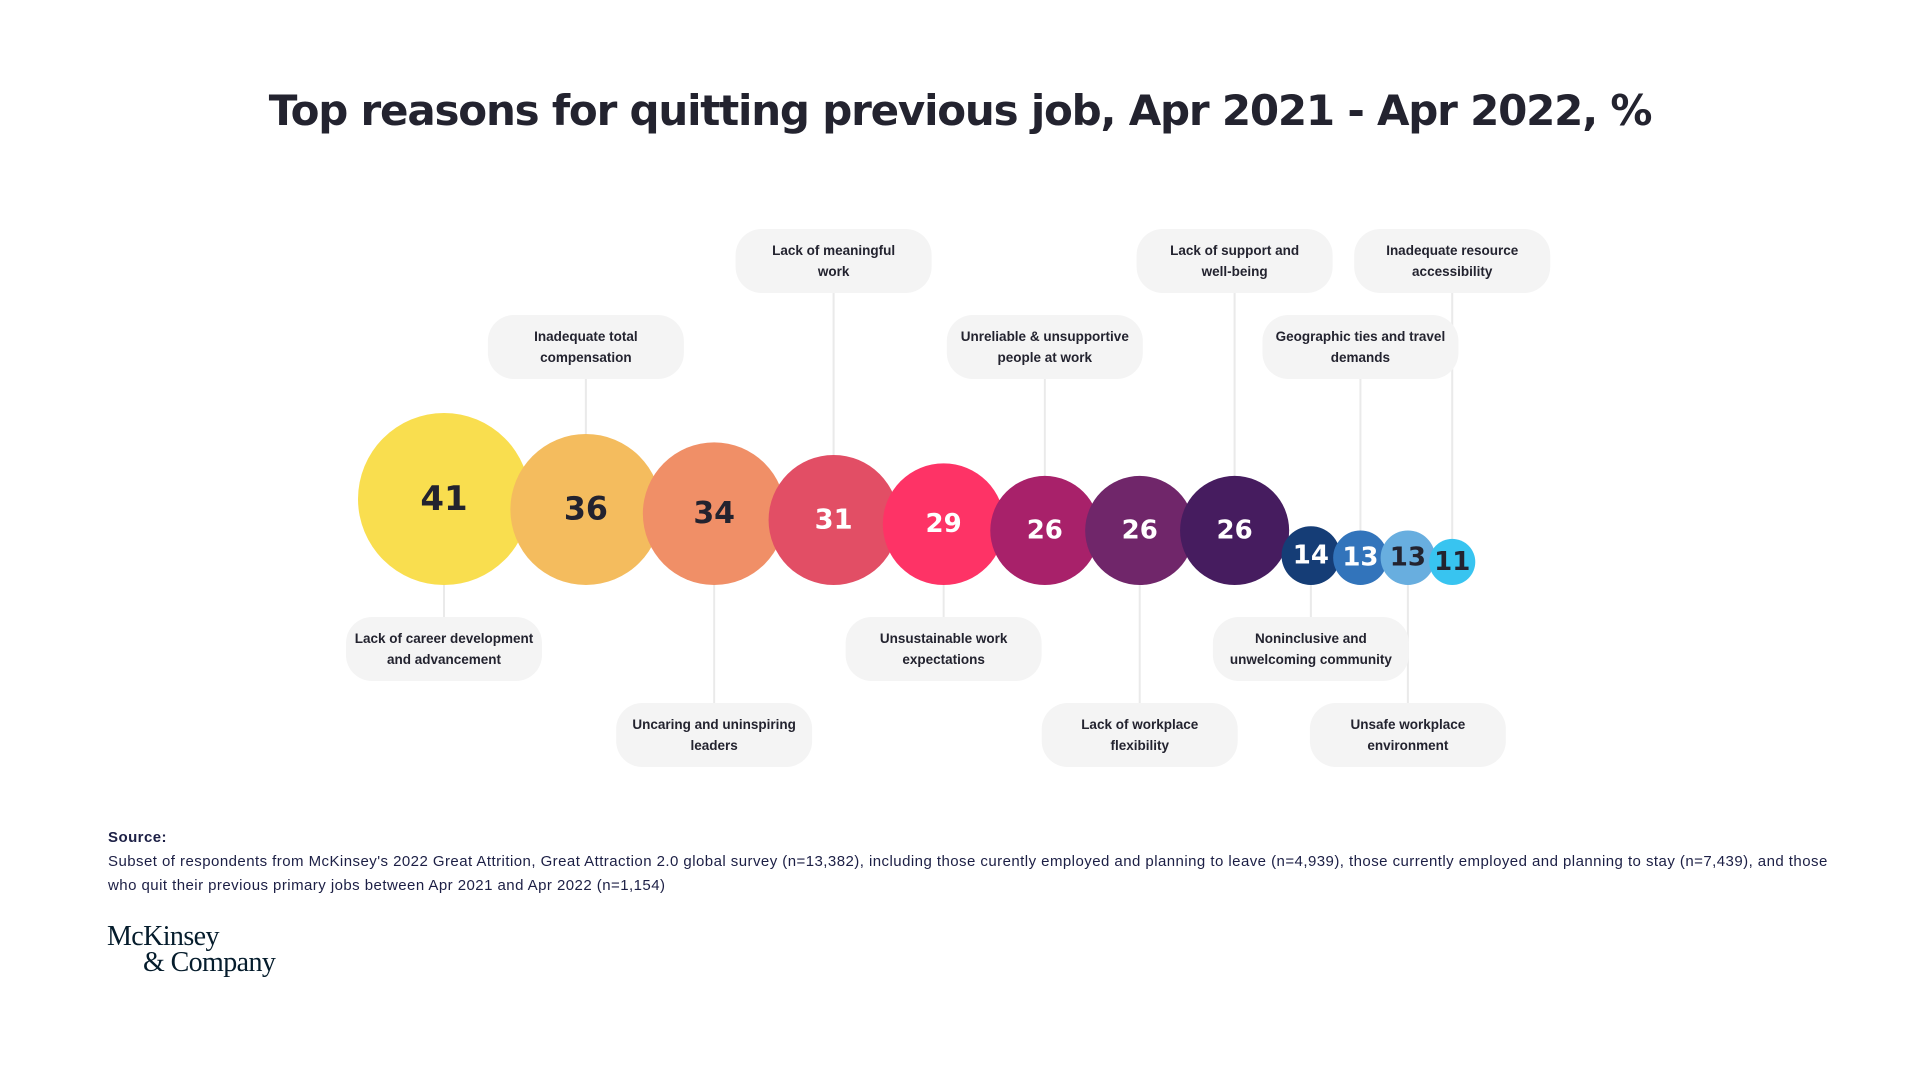  Describe the element at coordinates (1140, 724) in the screenshot. I see `reason-label: Lack of workplace` at that location.